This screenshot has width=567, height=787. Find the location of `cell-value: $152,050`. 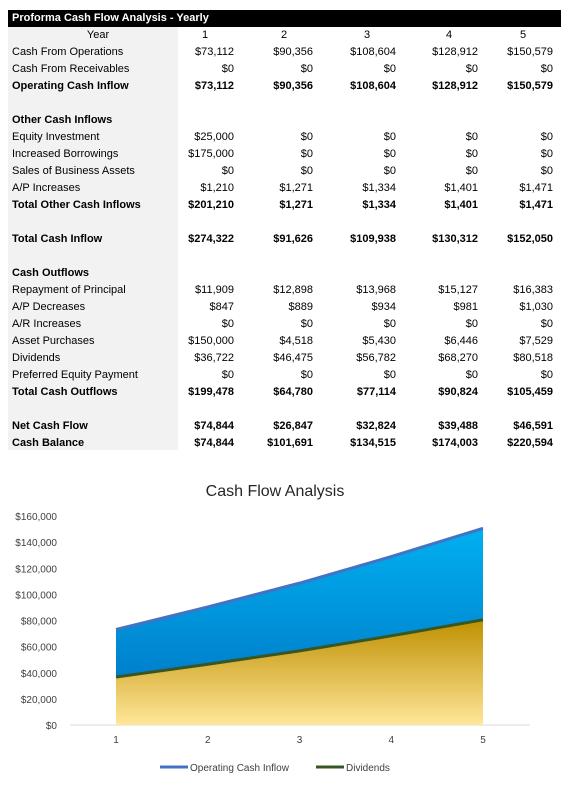

cell-value: $152,050 is located at coordinates (530, 239).